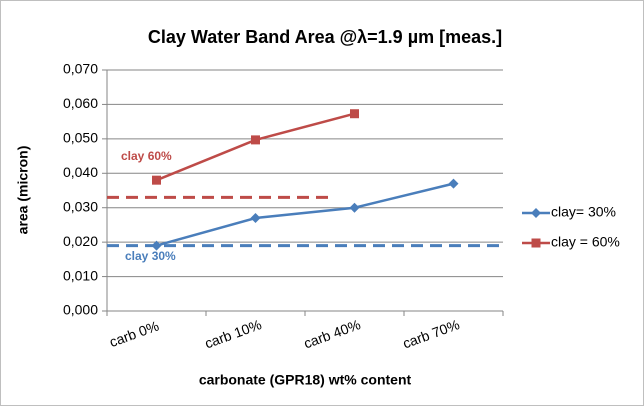  I want to click on x-axis-title: carbonate (GPR18) wt% content, so click(305, 380).